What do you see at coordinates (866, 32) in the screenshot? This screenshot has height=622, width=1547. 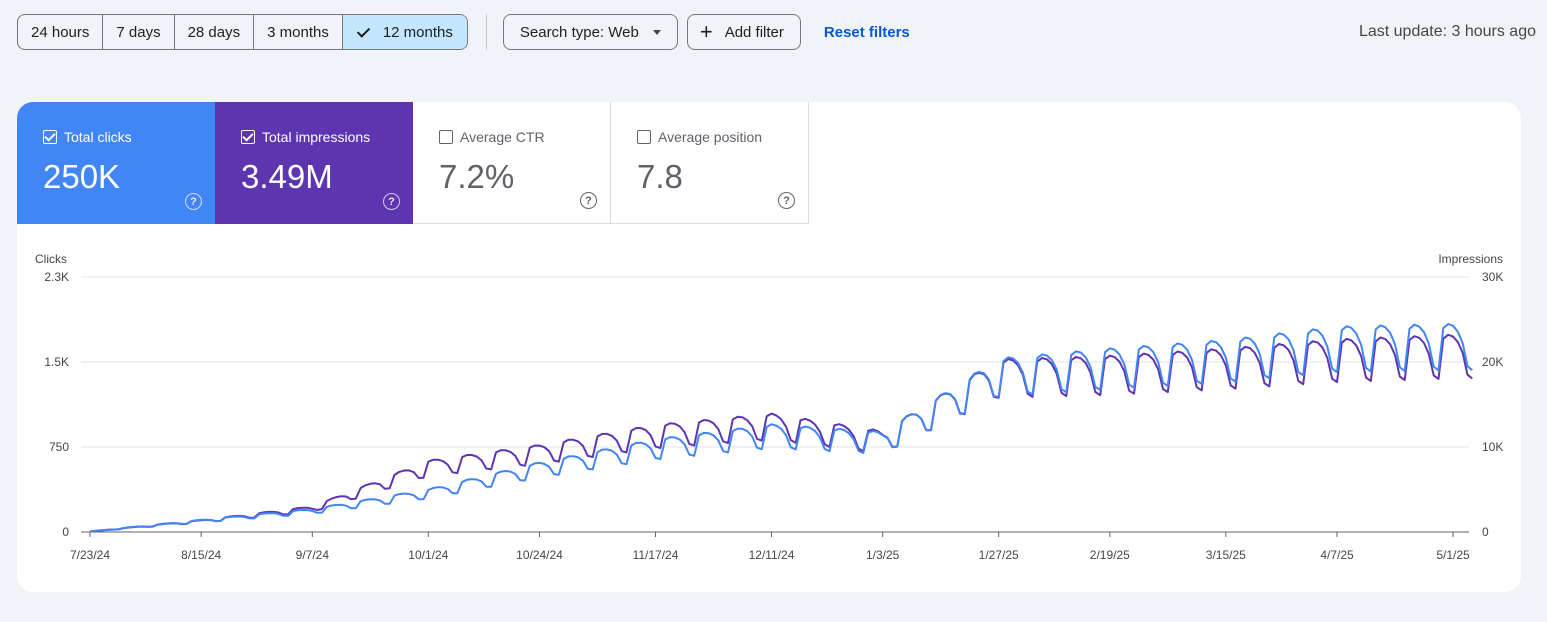 I see `reset-filters-link: Reset filters` at bounding box center [866, 32].